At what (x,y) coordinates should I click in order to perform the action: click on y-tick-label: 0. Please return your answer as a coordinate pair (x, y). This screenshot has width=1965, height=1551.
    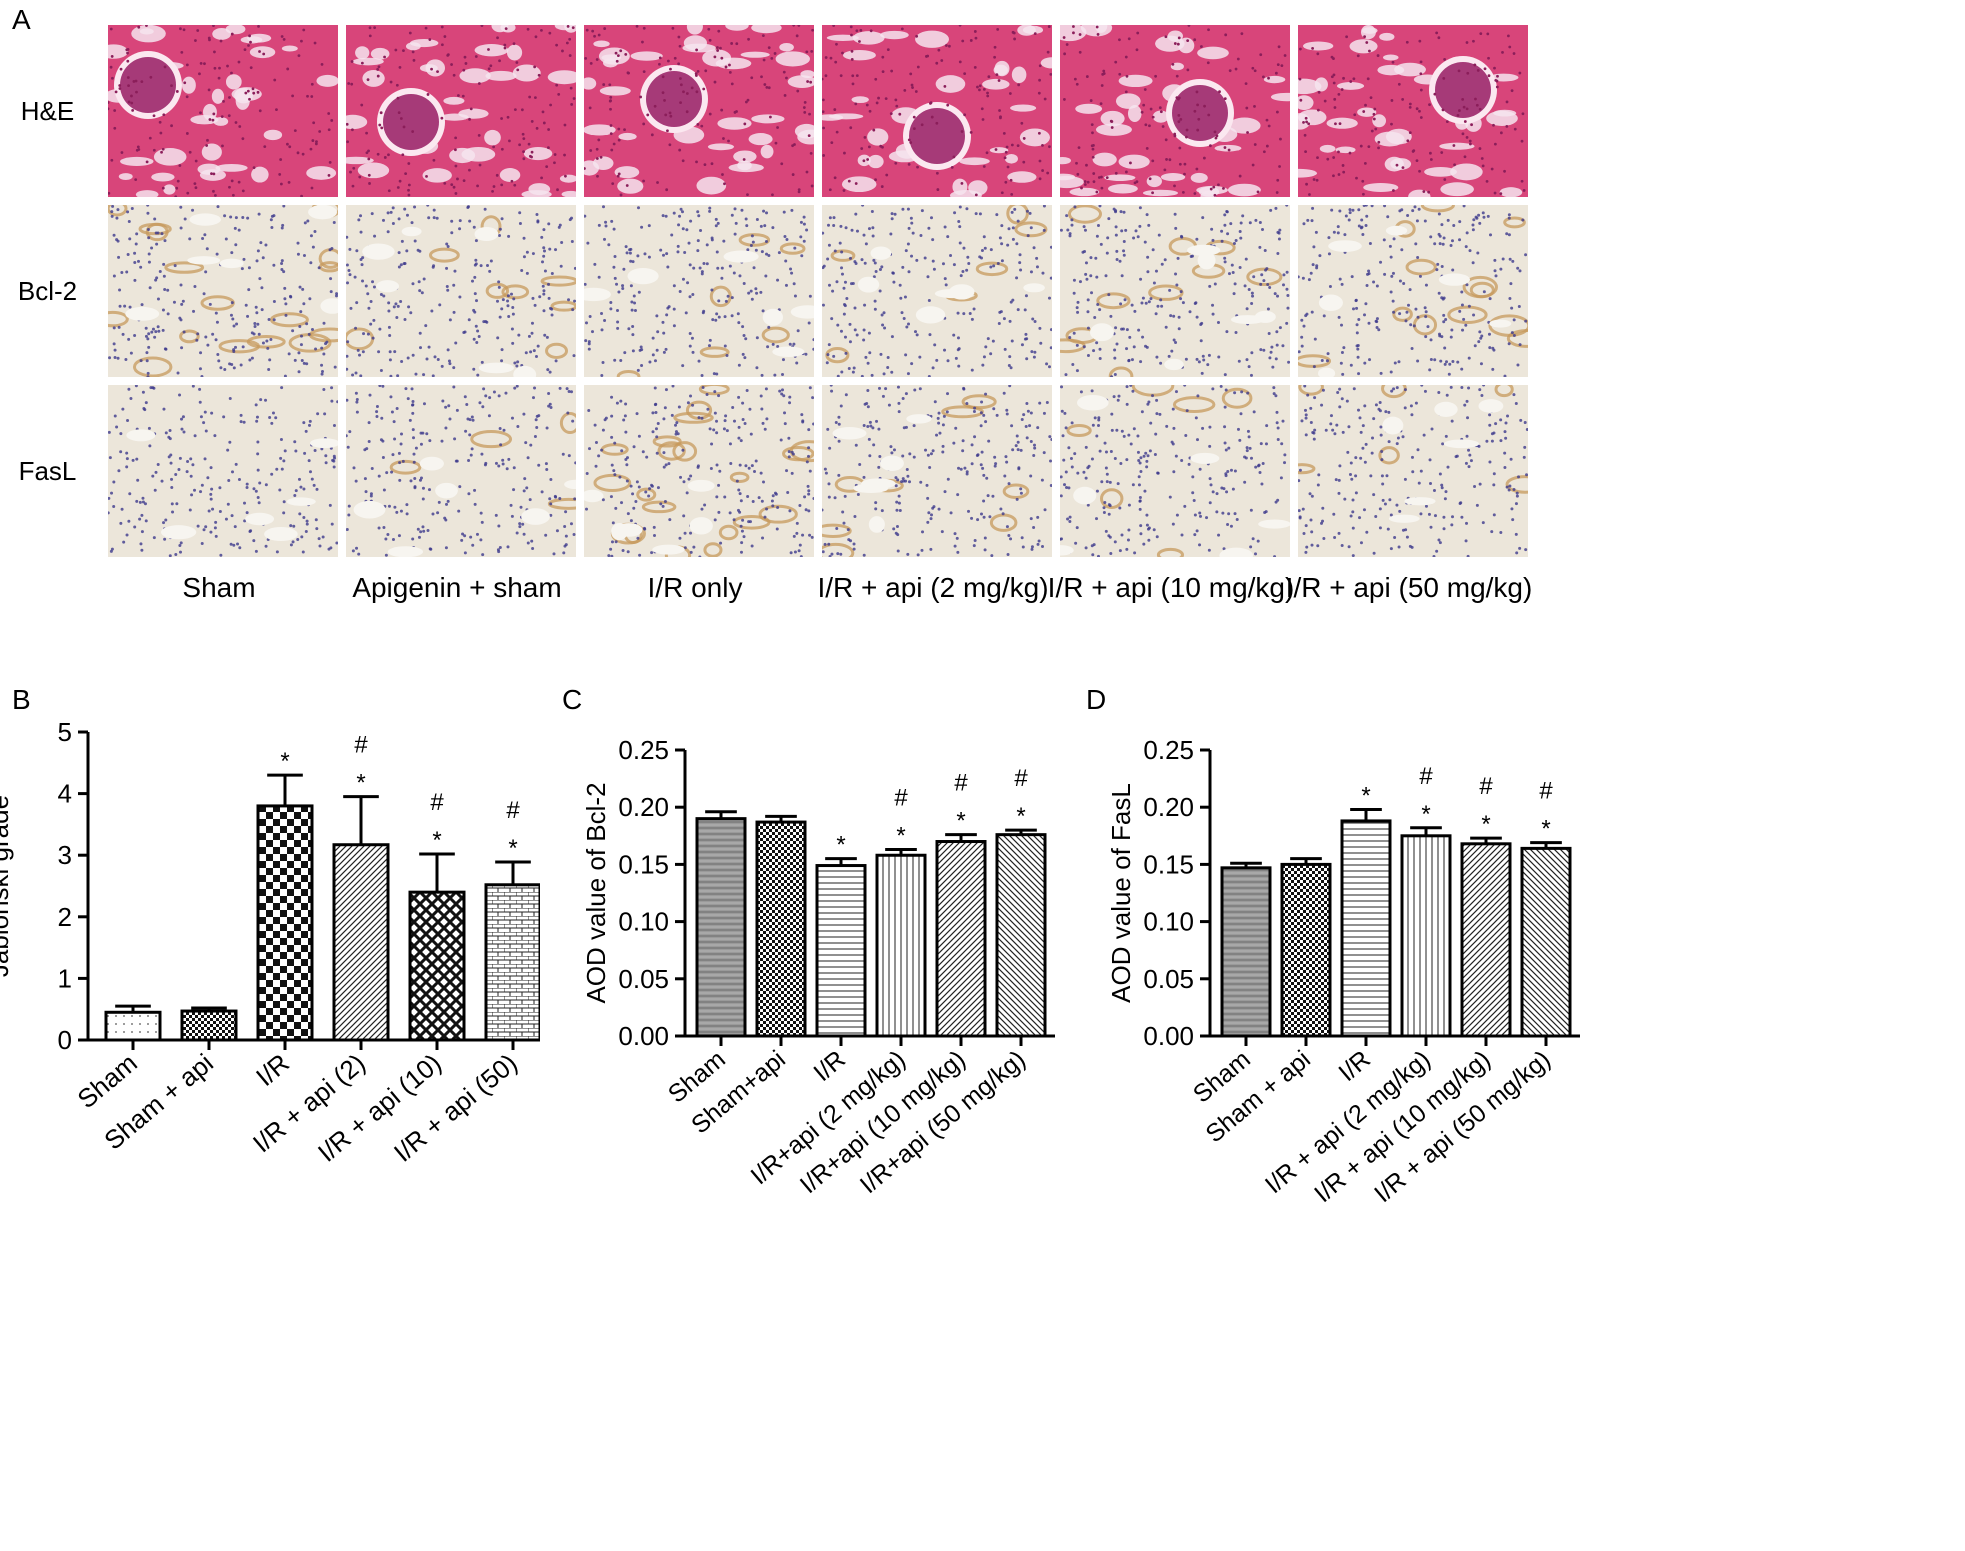
    Looking at the image, I should click on (65, 1040).